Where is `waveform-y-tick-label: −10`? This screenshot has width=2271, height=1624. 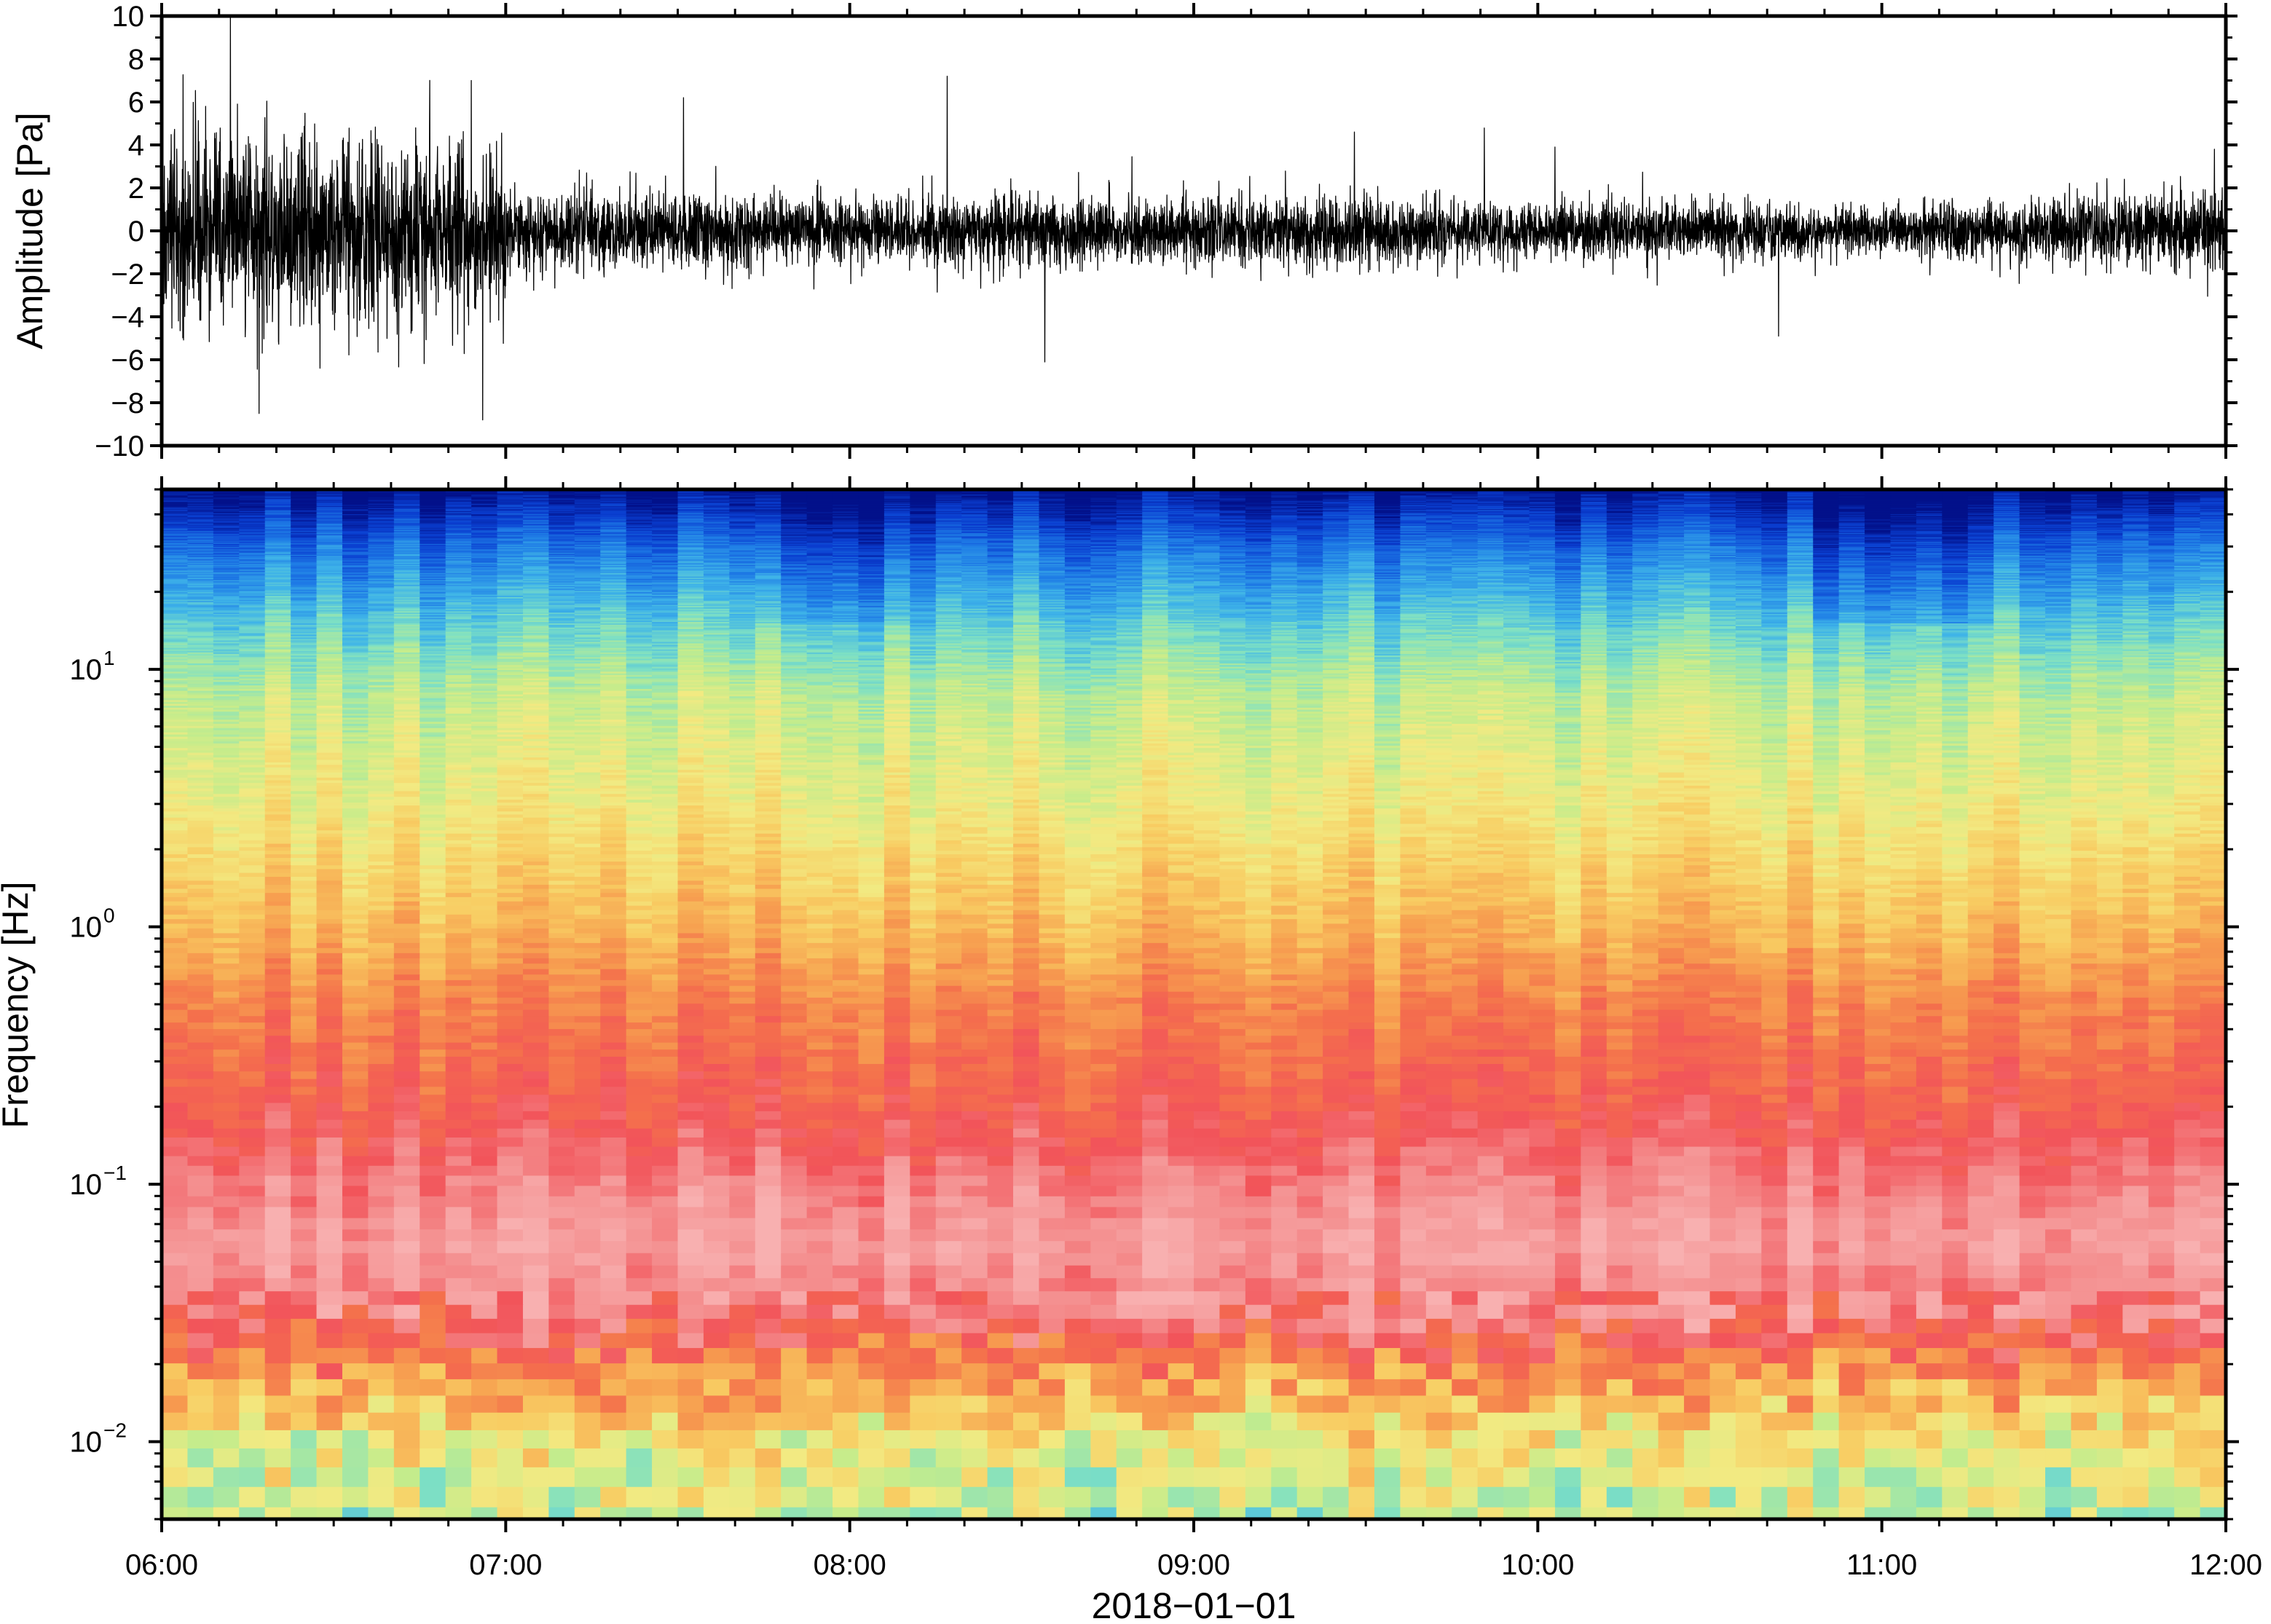
waveform-y-tick-label: −10 is located at coordinates (119, 446).